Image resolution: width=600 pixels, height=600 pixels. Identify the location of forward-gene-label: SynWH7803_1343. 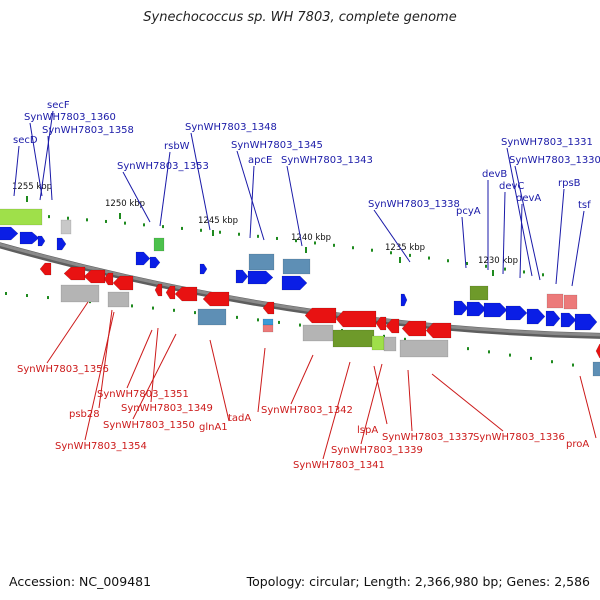
(327, 160).